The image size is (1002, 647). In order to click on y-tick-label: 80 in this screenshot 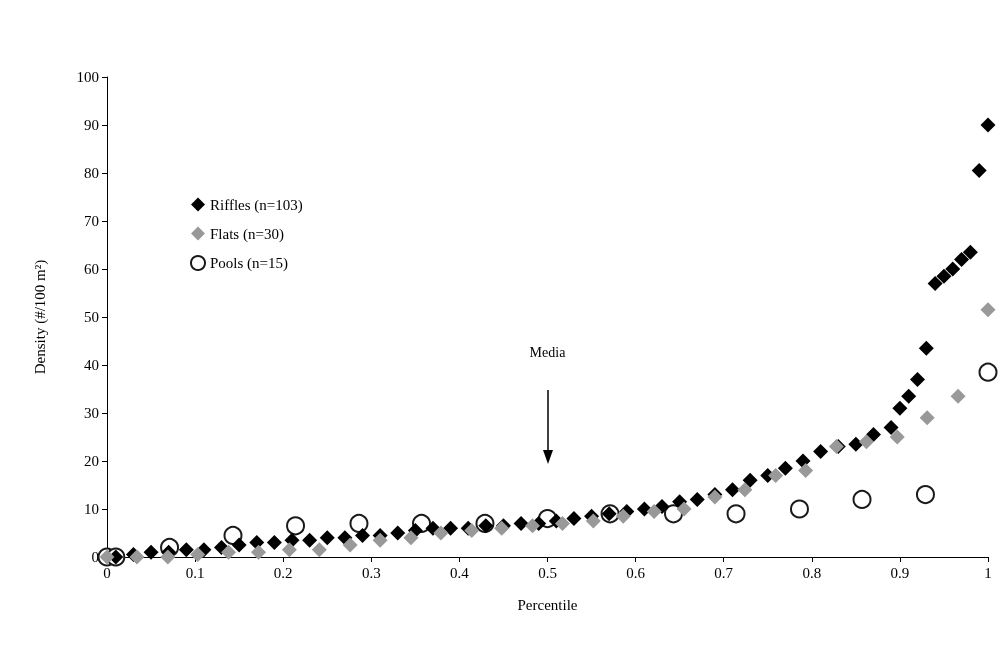, I will do `click(91, 173)`.